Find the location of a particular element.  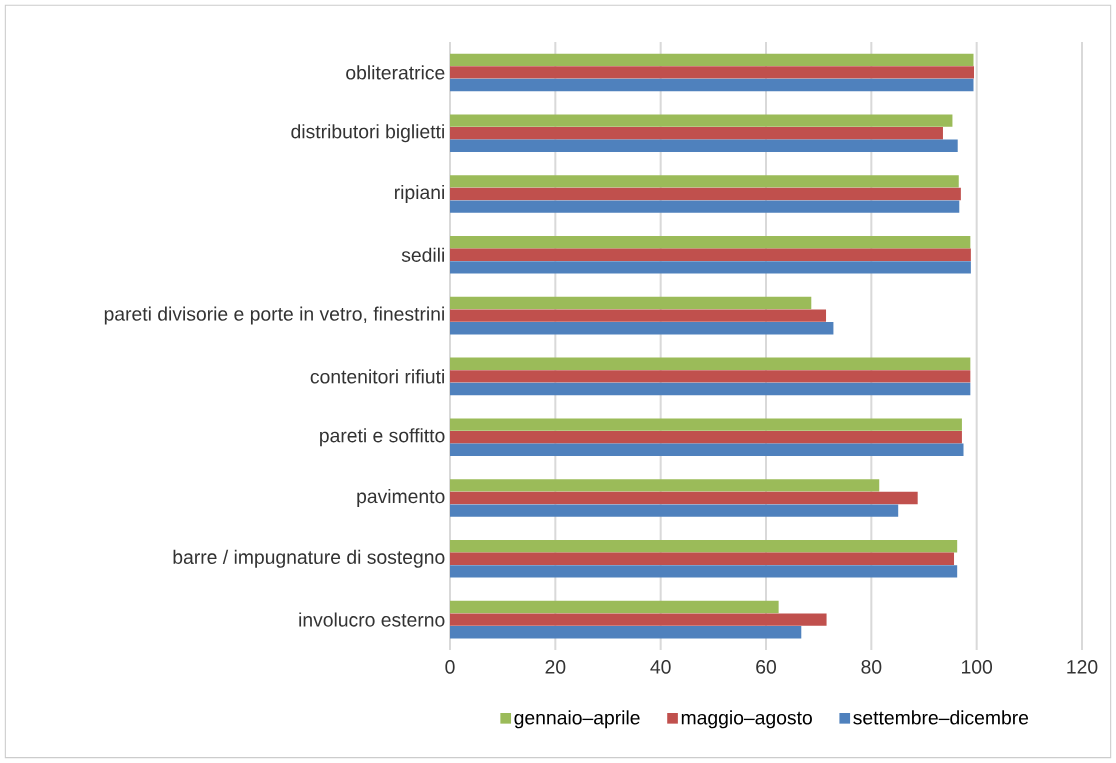

x-tick-label: 20 is located at coordinates (555, 667).